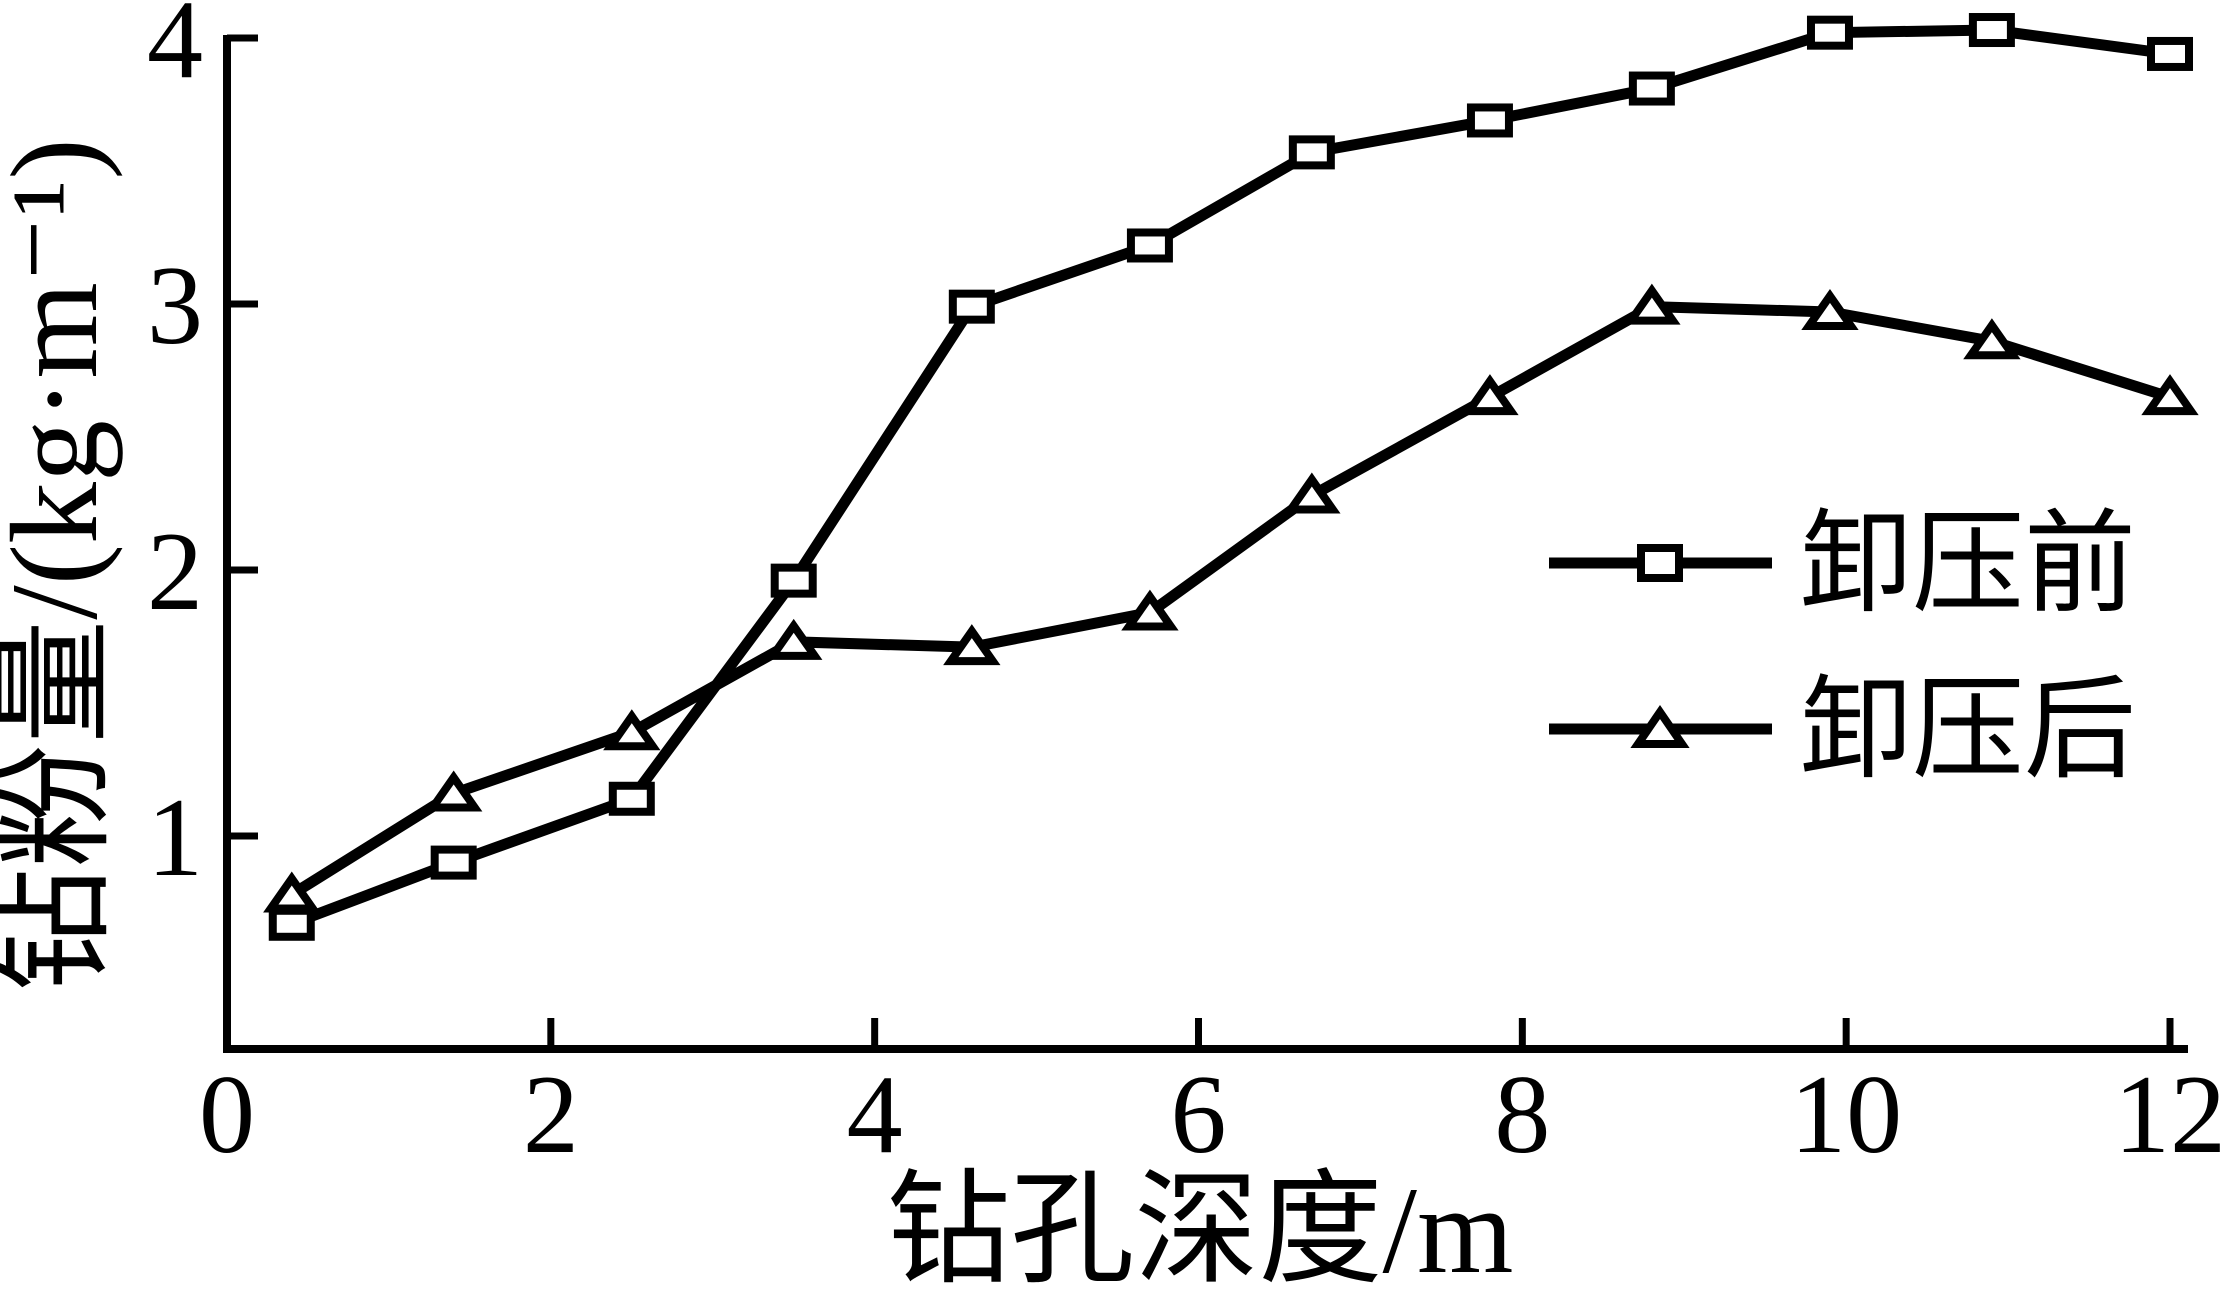  Describe the element at coordinates (1842, 648) in the screenshot. I see `legend: 卸压前 卸压后` at that location.